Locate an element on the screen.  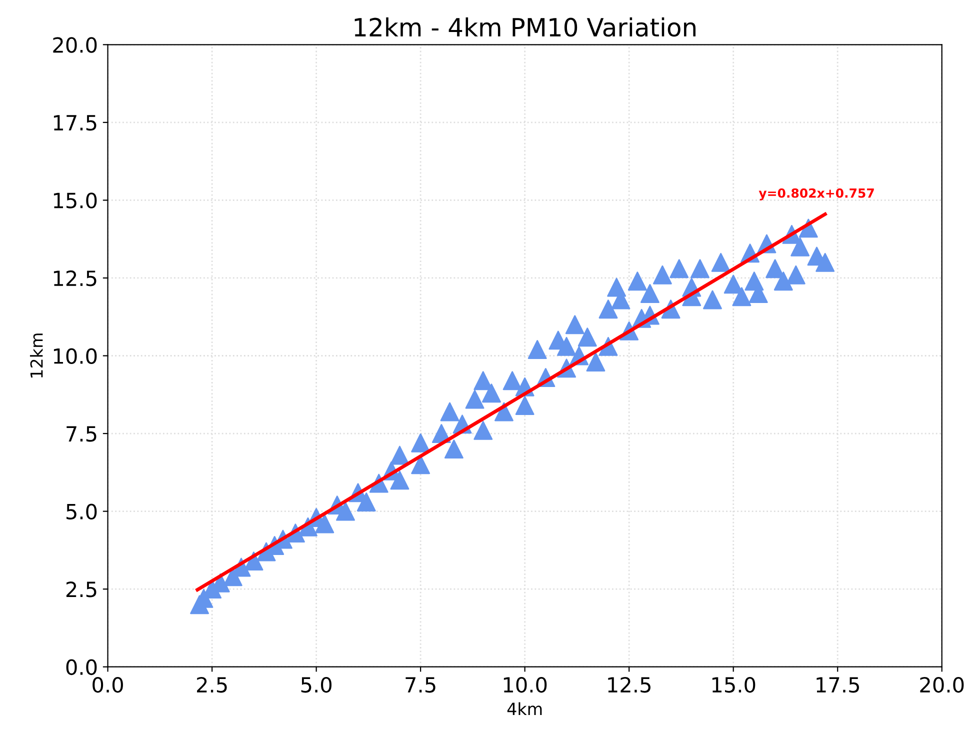
x-tick-label: 10.0 is located at coordinates (525, 684).